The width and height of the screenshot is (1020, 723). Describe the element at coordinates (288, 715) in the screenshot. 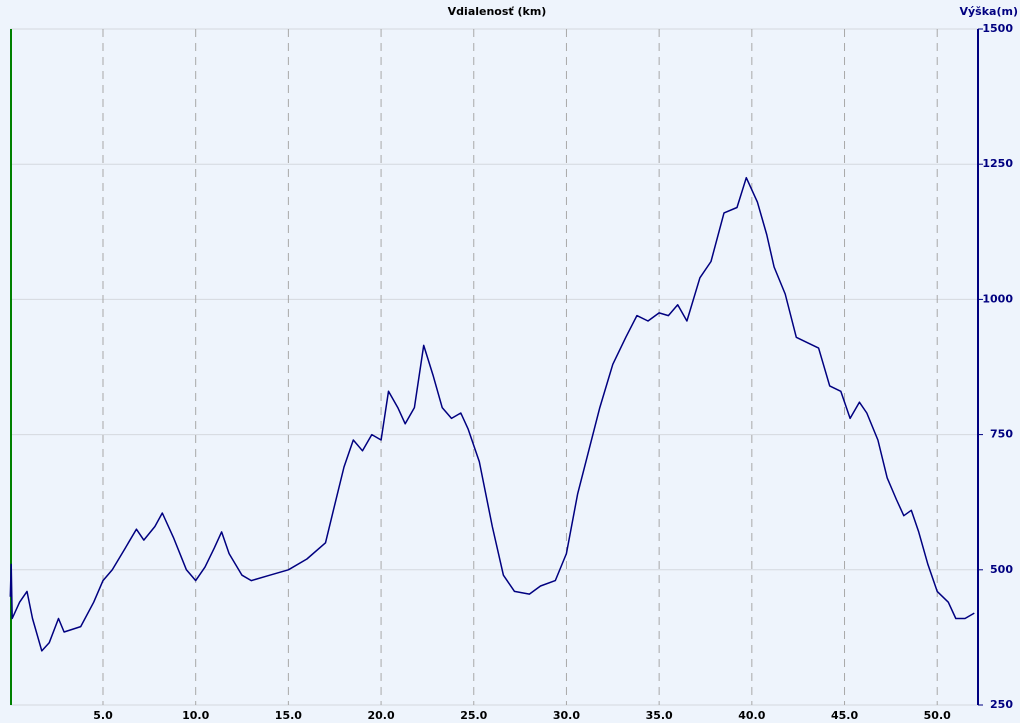

I see `x-tick-label: 15.0` at that location.